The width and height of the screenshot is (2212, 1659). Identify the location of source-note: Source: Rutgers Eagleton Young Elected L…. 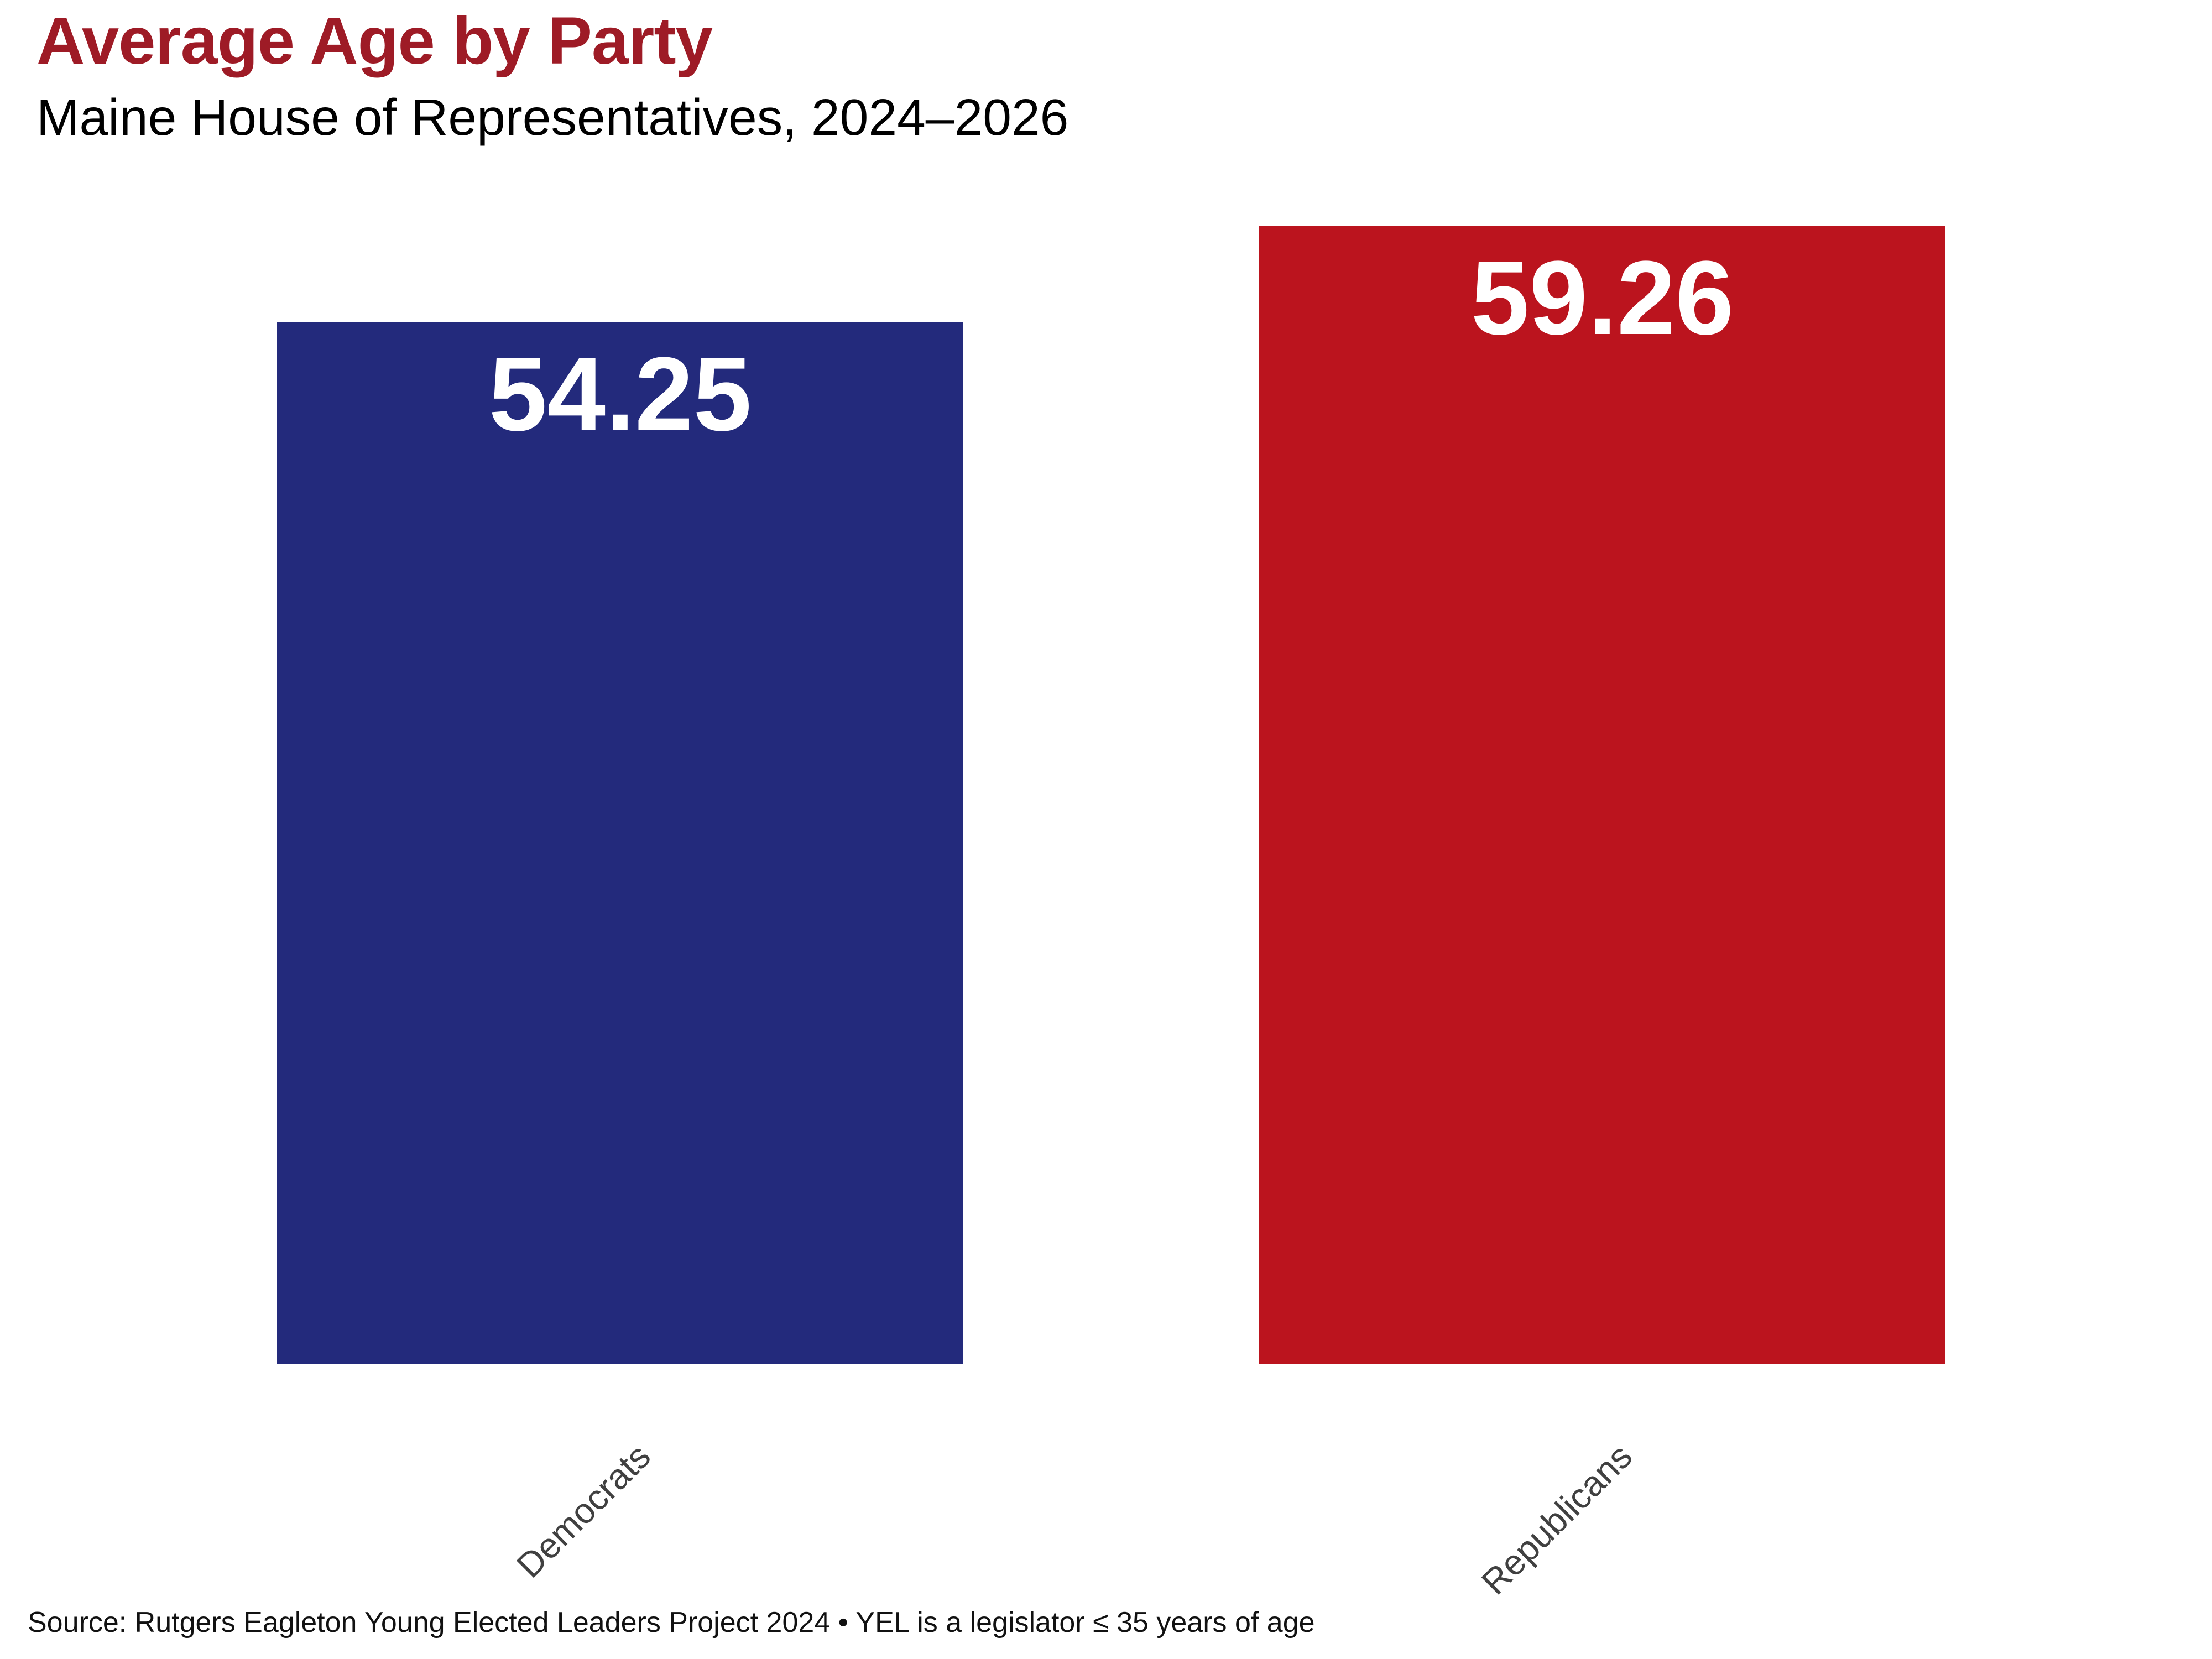
(671, 1623).